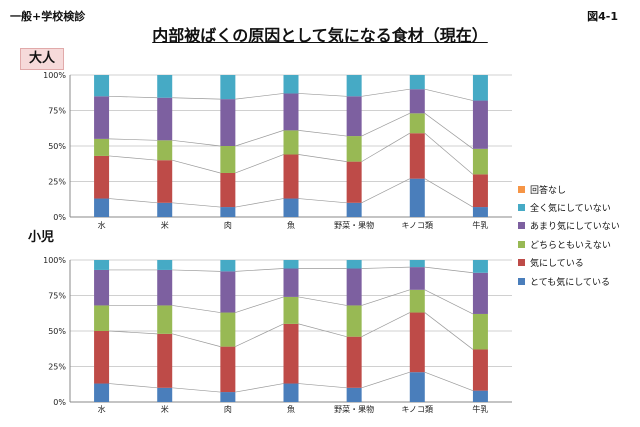 This screenshot has height=427, width=640. I want to click on legend-label: 回答なし, so click(548, 190).